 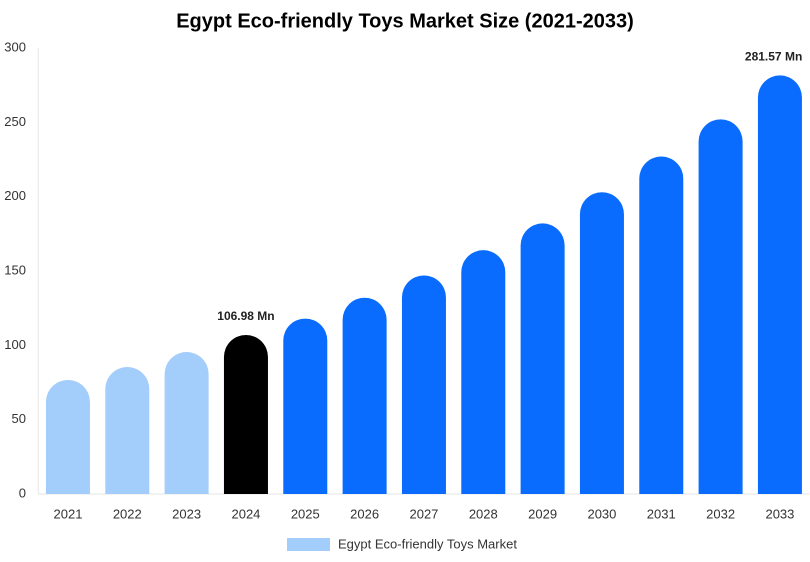 I want to click on y-tick-label: 300, so click(x=15, y=46).